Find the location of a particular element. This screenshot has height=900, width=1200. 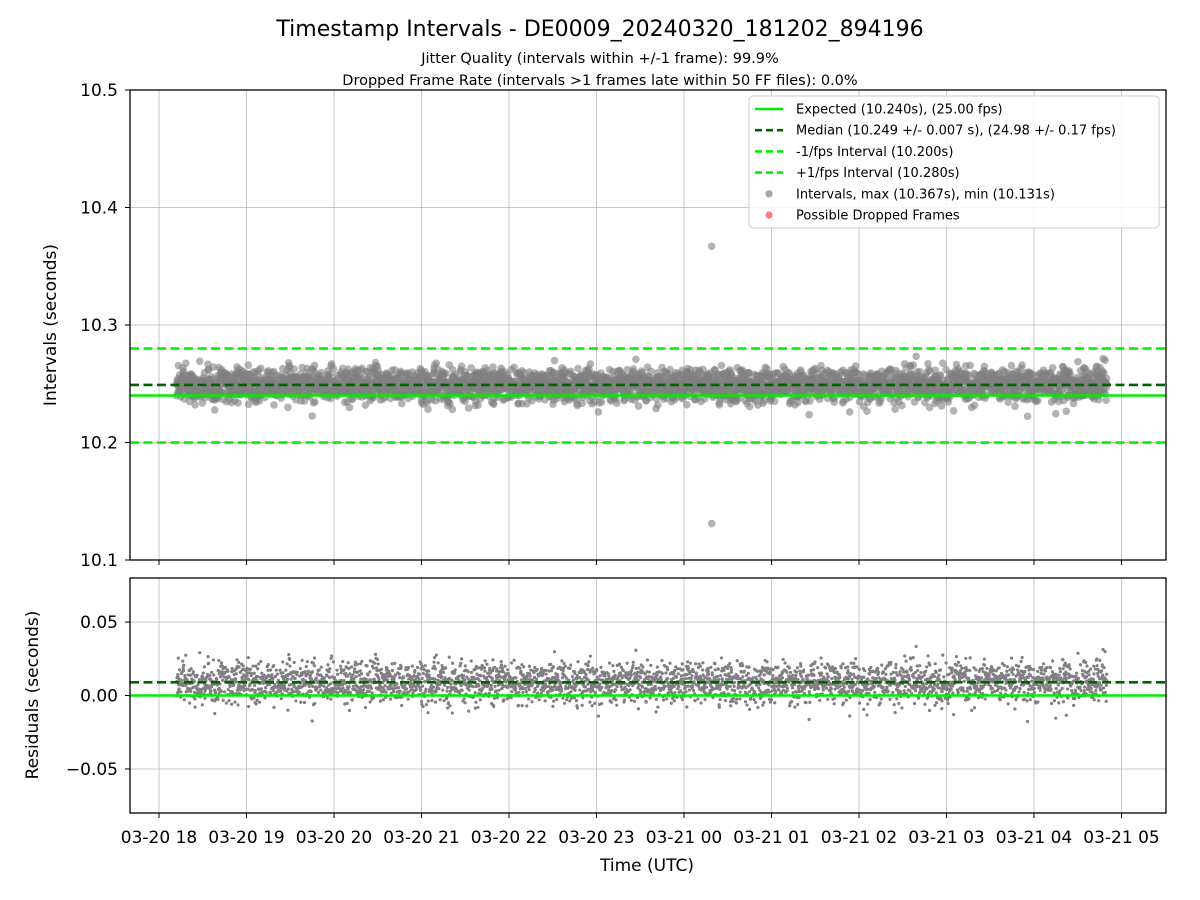

top-tick-label-y: 10.3 is located at coordinates (99, 326).